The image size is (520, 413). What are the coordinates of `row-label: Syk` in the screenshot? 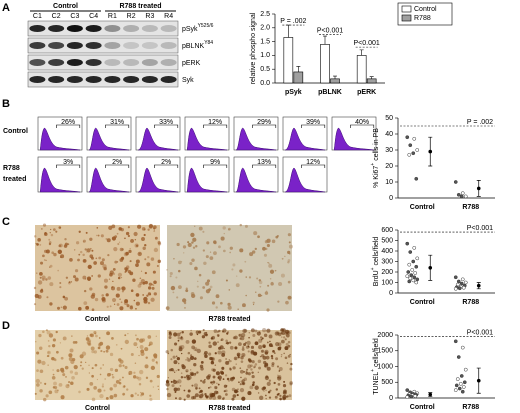 It's located at (188, 80).